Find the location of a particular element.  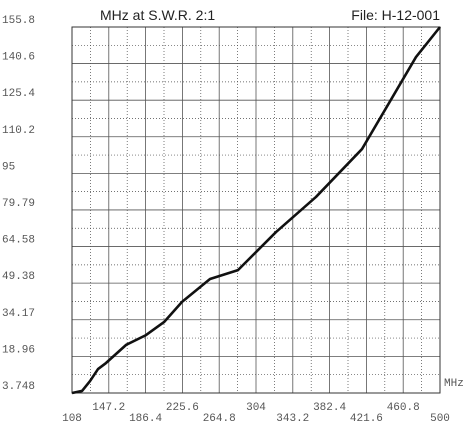

y-tick-label: 34.17 is located at coordinates (18, 314).